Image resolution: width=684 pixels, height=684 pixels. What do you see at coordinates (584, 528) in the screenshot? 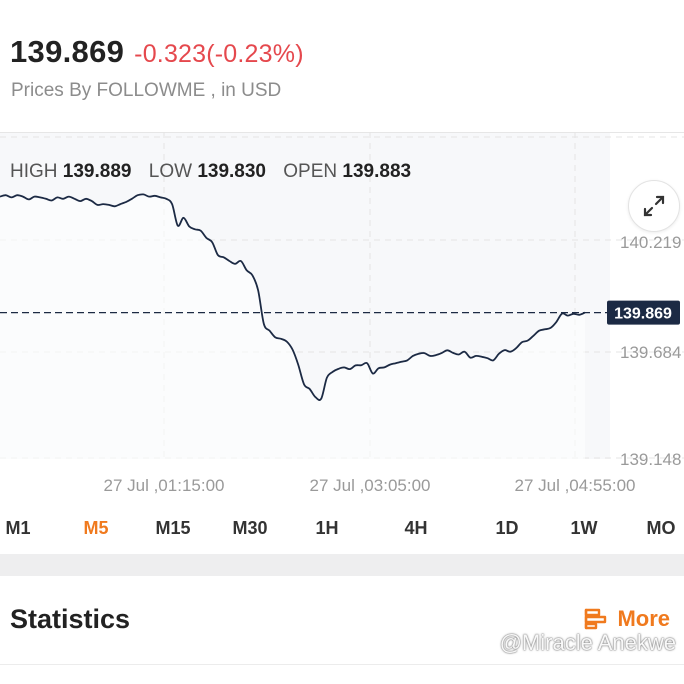
I see `tf-1w: 1W` at bounding box center [584, 528].